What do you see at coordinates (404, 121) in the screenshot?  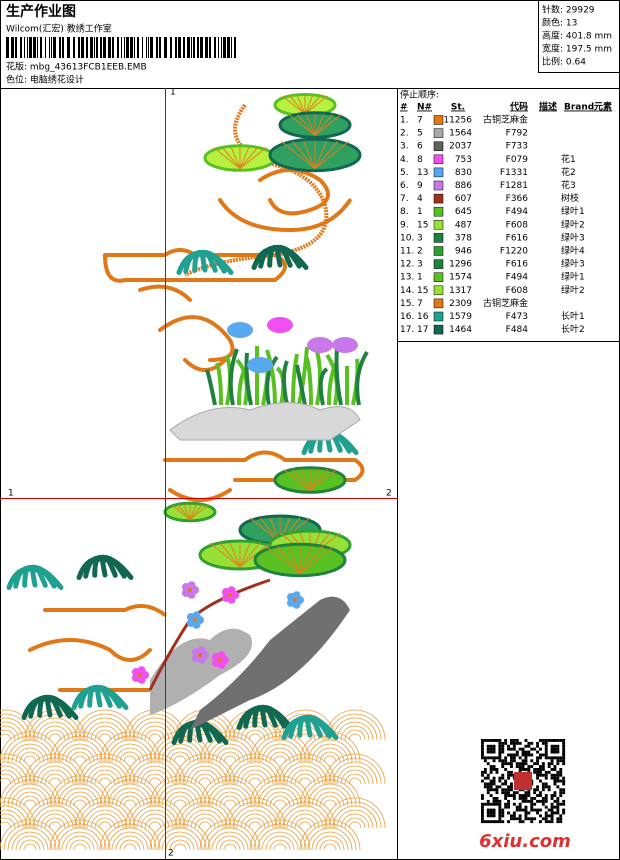 I see `row-index: 1.` at bounding box center [404, 121].